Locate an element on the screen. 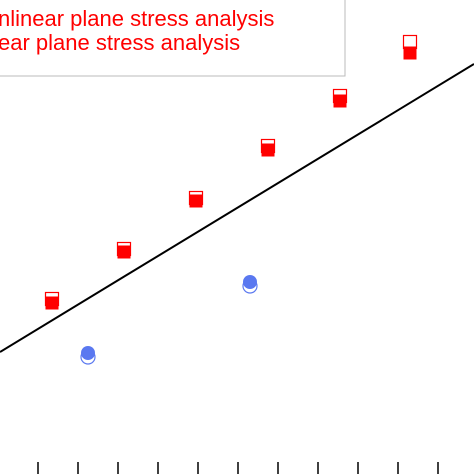  legend-box is located at coordinates (173, 38).